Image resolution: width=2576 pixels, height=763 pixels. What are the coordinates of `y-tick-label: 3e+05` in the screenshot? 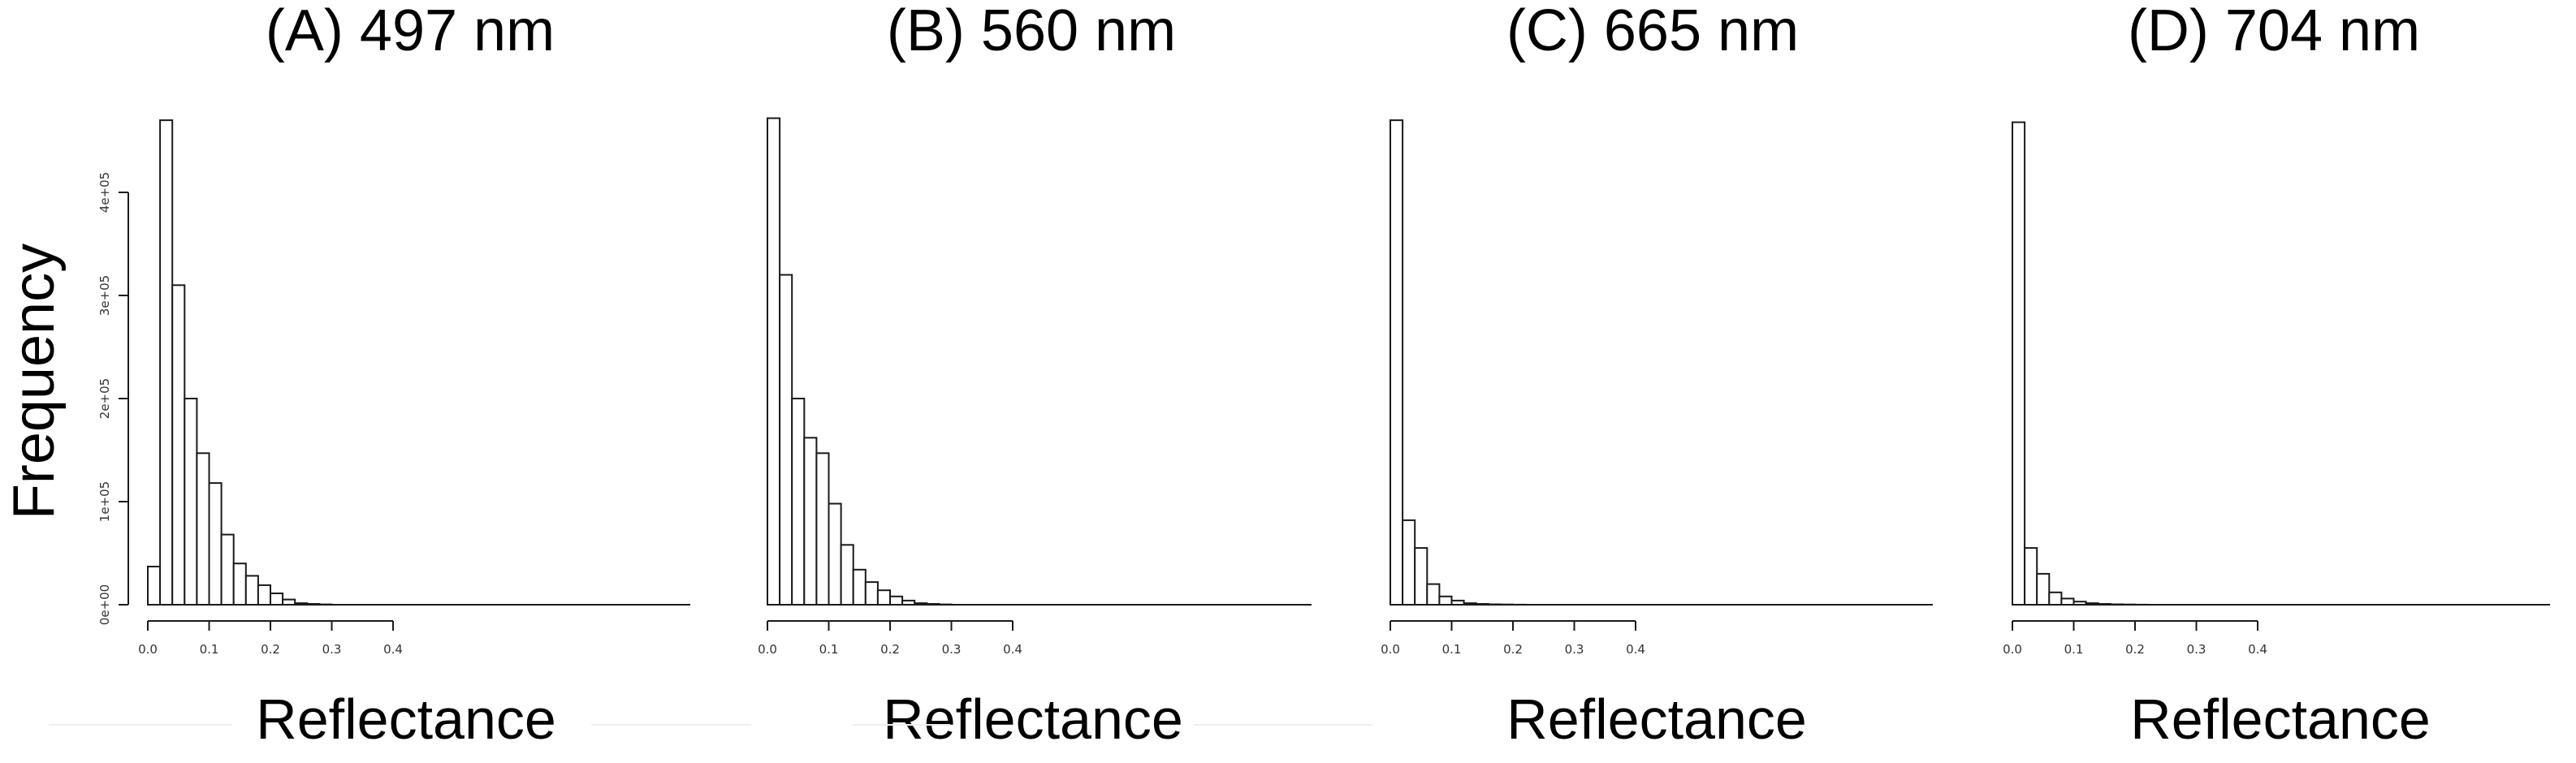 It's located at (105, 295).